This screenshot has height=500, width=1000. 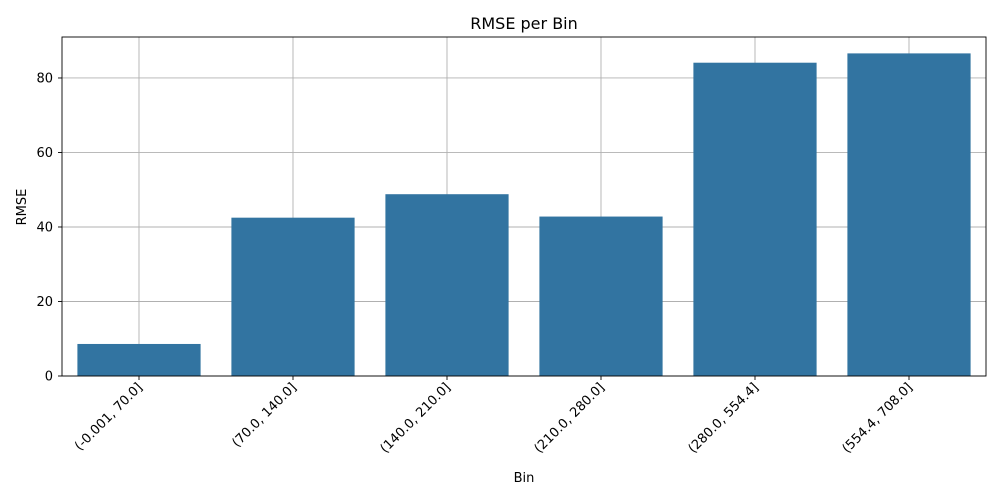 What do you see at coordinates (264, 415) in the screenshot?
I see `x-tick-label: (70.0, 140.0]` at bounding box center [264, 415].